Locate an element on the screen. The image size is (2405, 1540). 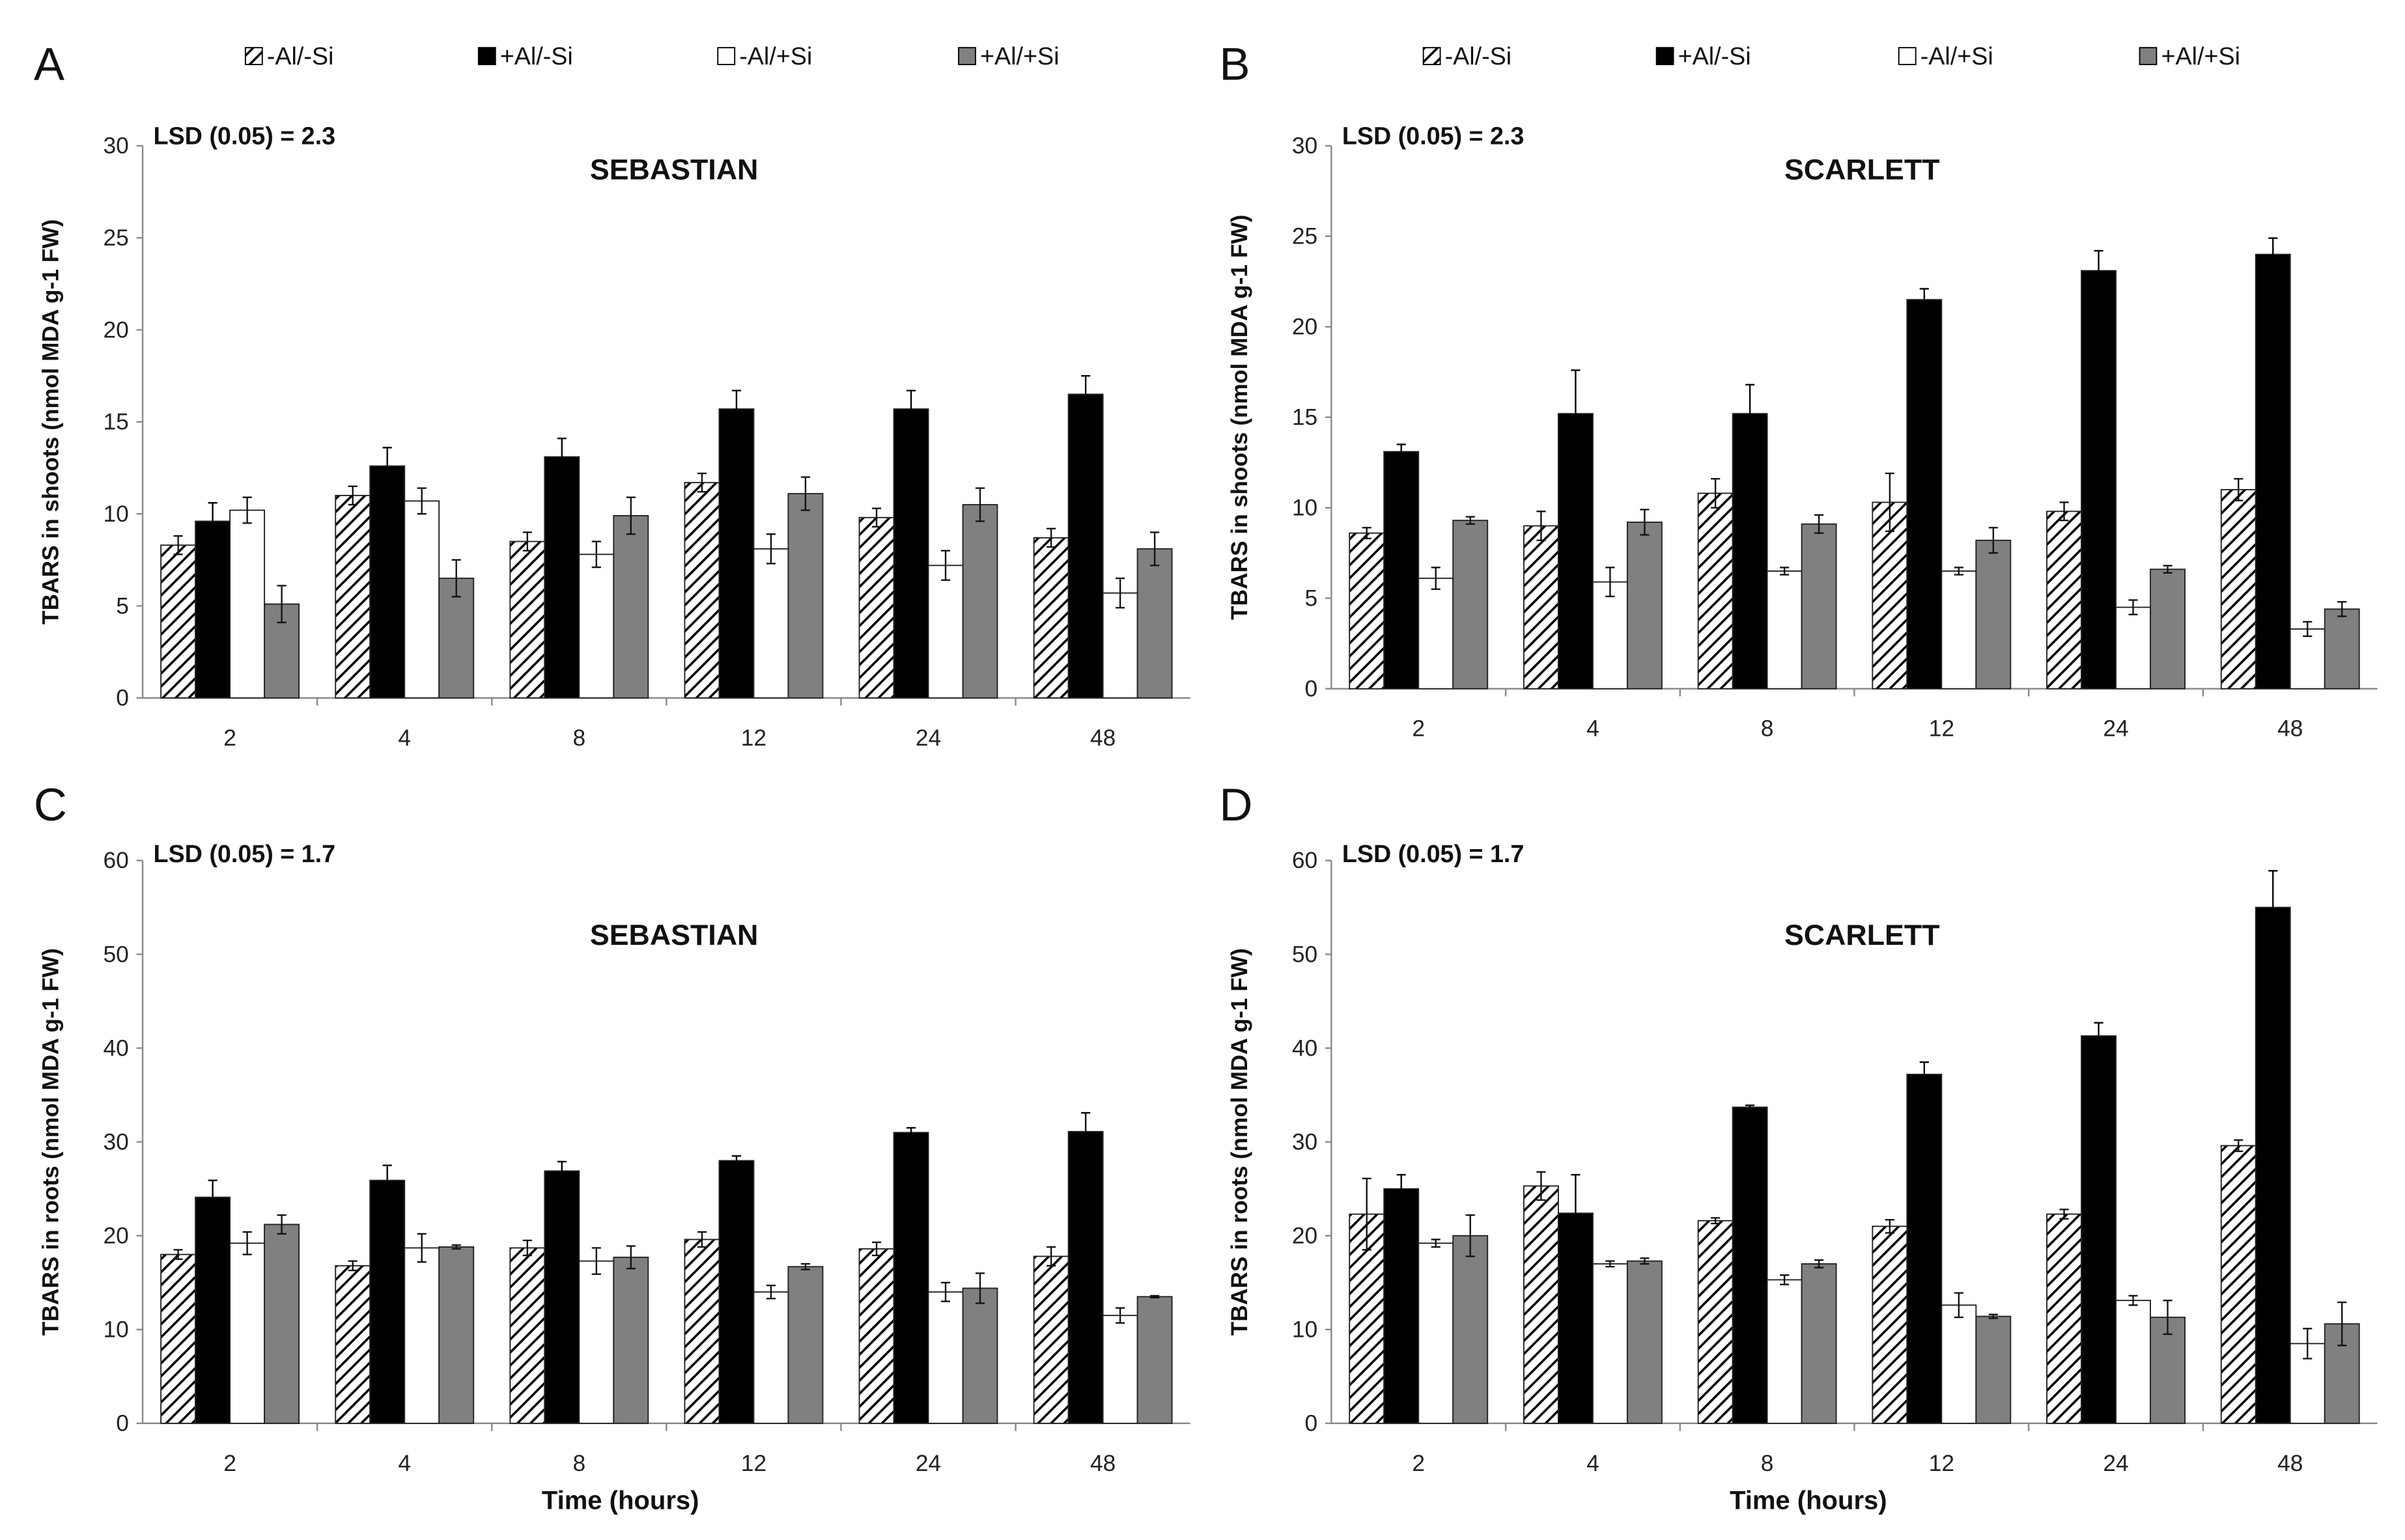
legend-item: -Al/+Si is located at coordinates (765, 56).